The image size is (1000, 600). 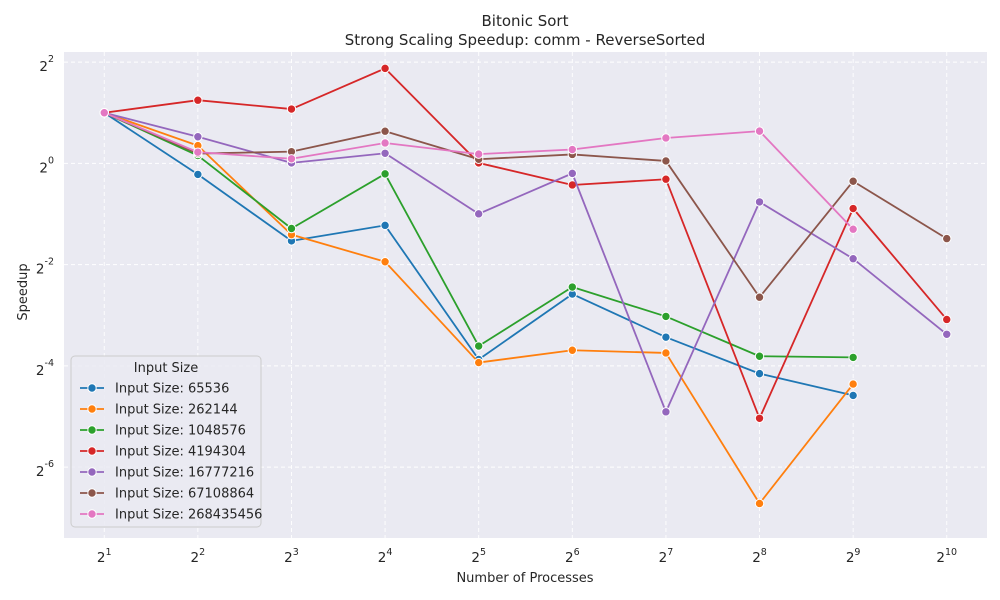 I want to click on legend-box, so click(x=166, y=441).